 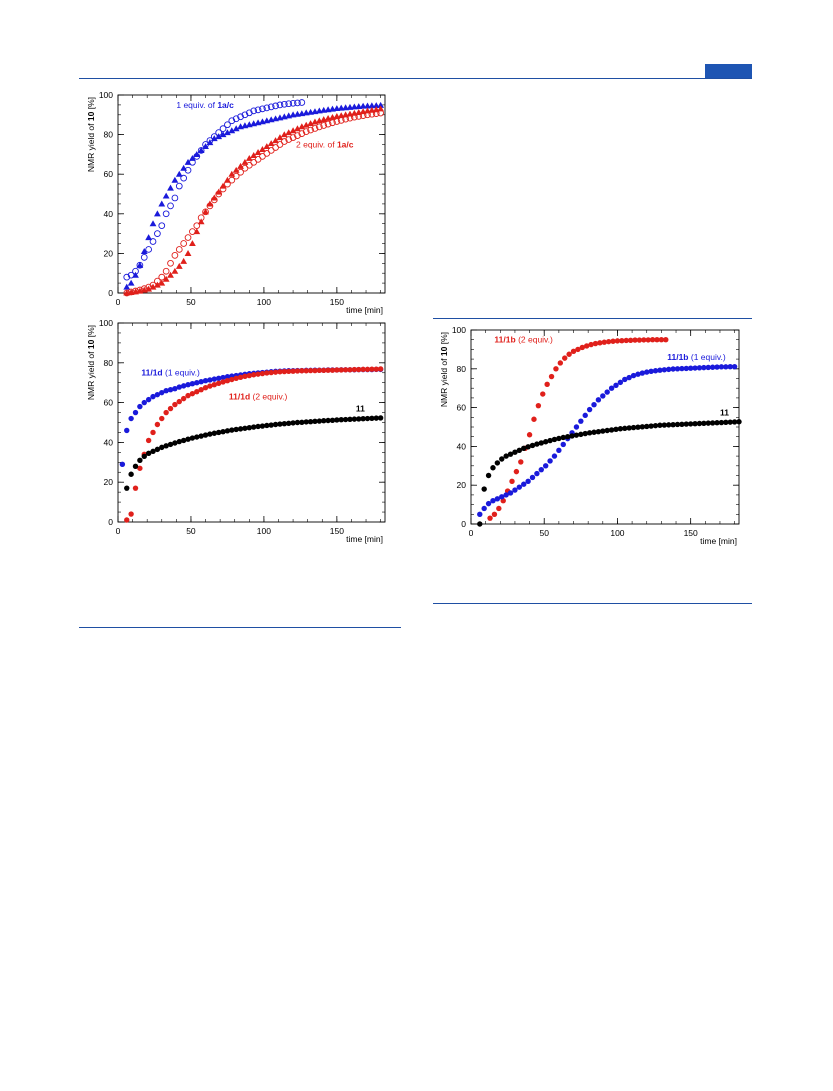 I want to click on y-tick-label: 20, so click(x=109, y=253).